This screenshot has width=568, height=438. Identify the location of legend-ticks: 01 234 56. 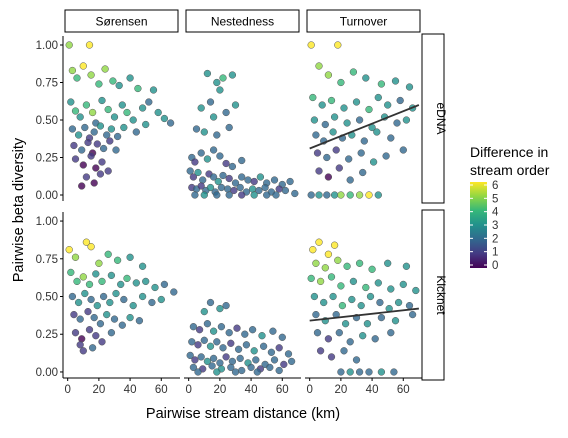
(484, 226).